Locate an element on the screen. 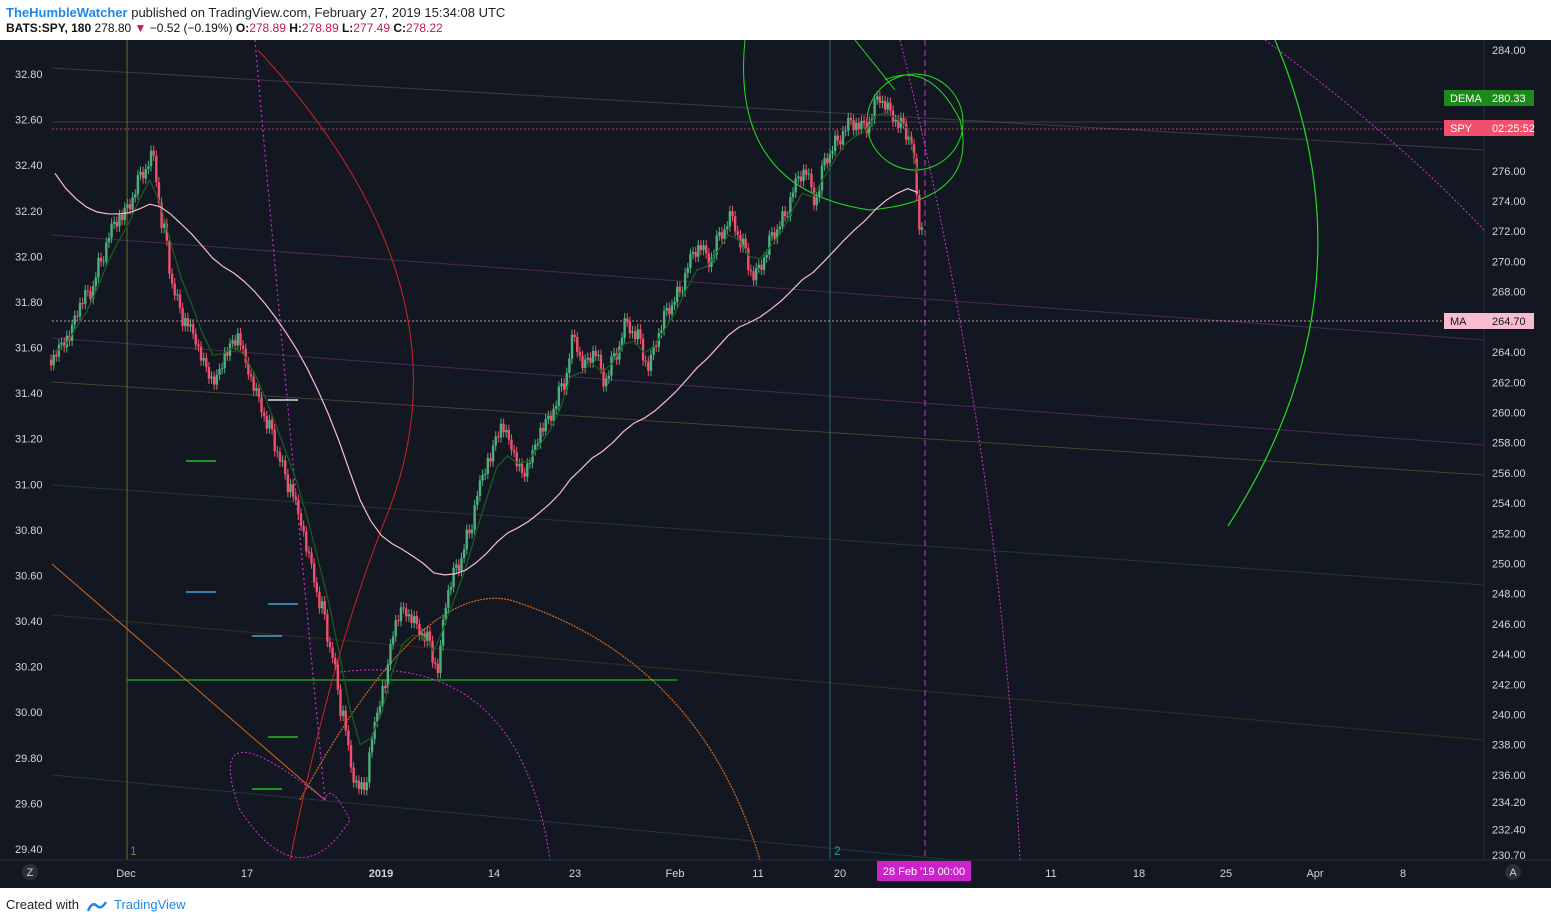 This screenshot has height=922, width=1551. right-tick-label: 236.00 is located at coordinates (1509, 776).